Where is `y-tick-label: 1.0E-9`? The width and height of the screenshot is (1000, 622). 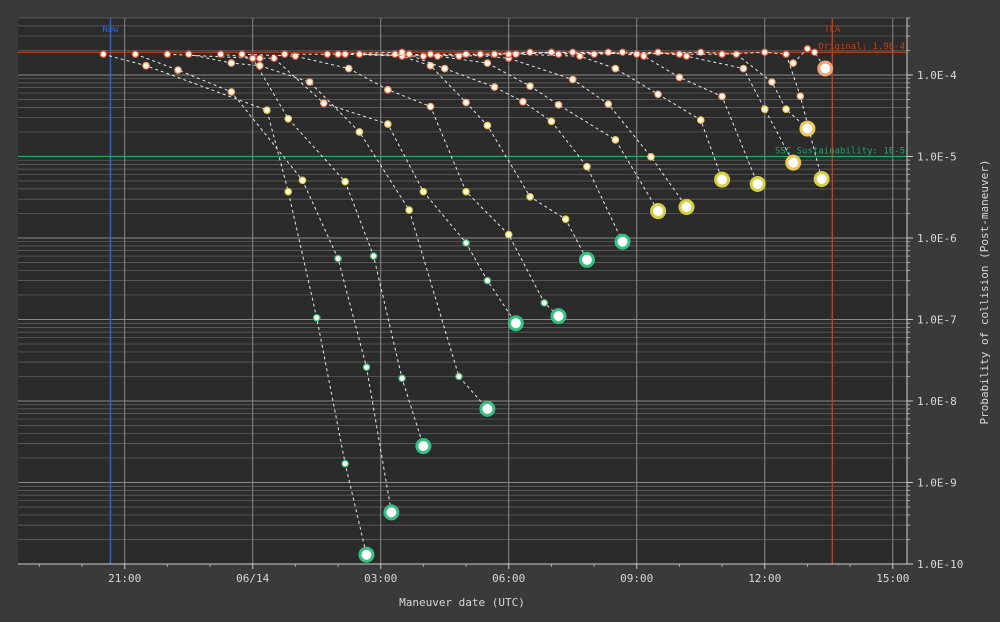
y-tick-label: 1.0E-9 is located at coordinates (937, 482).